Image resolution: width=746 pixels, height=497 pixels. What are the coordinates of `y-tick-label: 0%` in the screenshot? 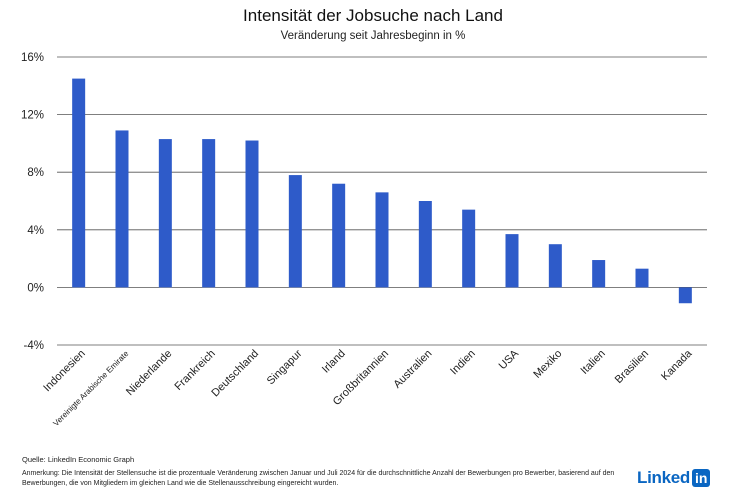 It's located at (35, 288).